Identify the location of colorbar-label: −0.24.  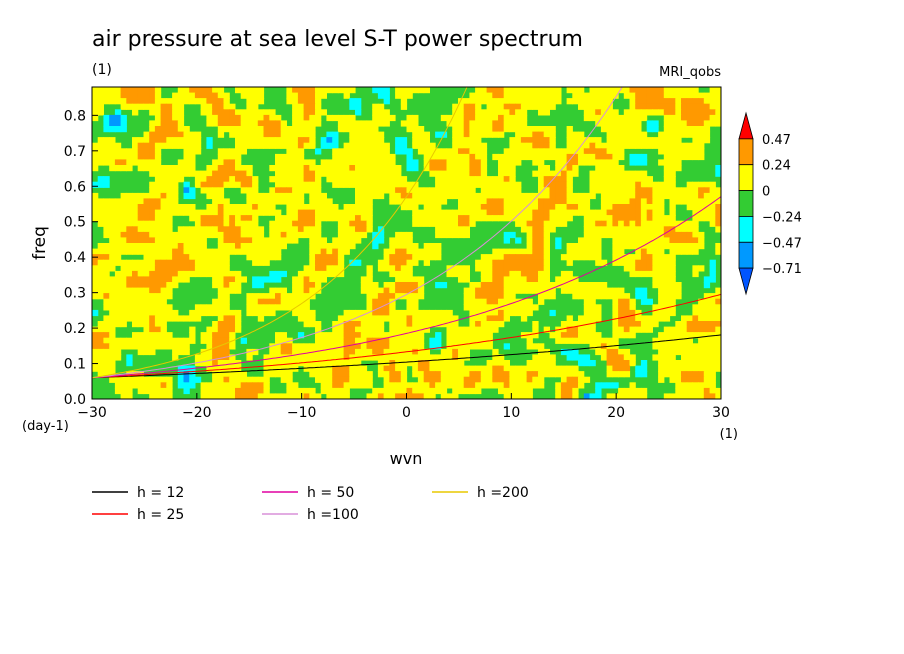
(782, 217).